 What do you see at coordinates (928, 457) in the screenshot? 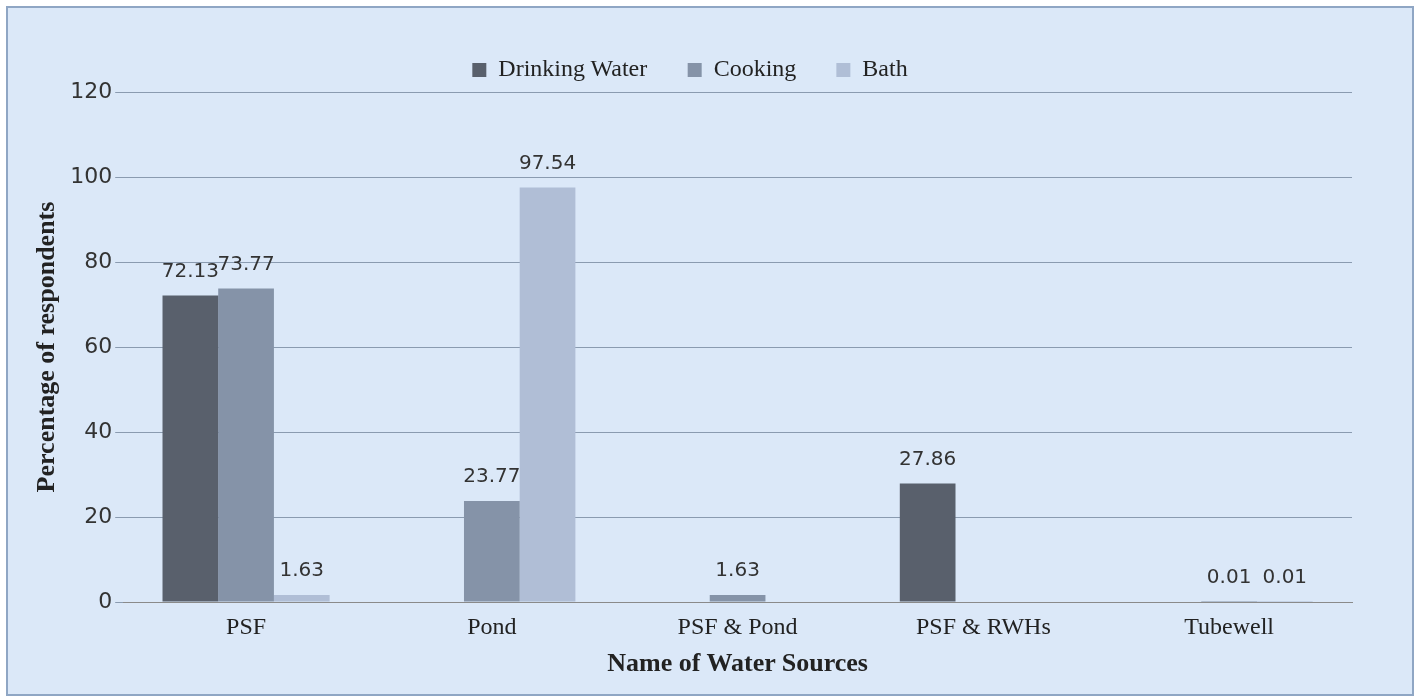
I see `data-label: 27.86` at bounding box center [928, 457].